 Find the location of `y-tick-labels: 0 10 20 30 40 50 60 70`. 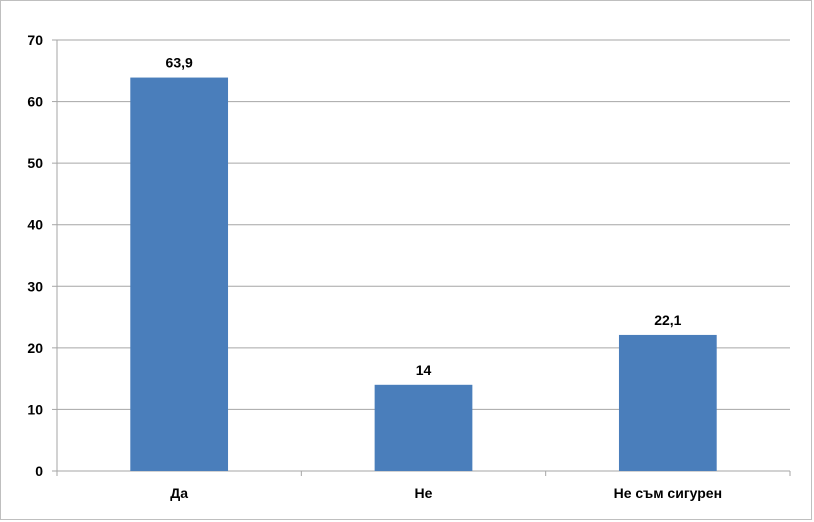

y-tick-labels: 0 10 20 30 40 50 60 70 is located at coordinates (35, 255).